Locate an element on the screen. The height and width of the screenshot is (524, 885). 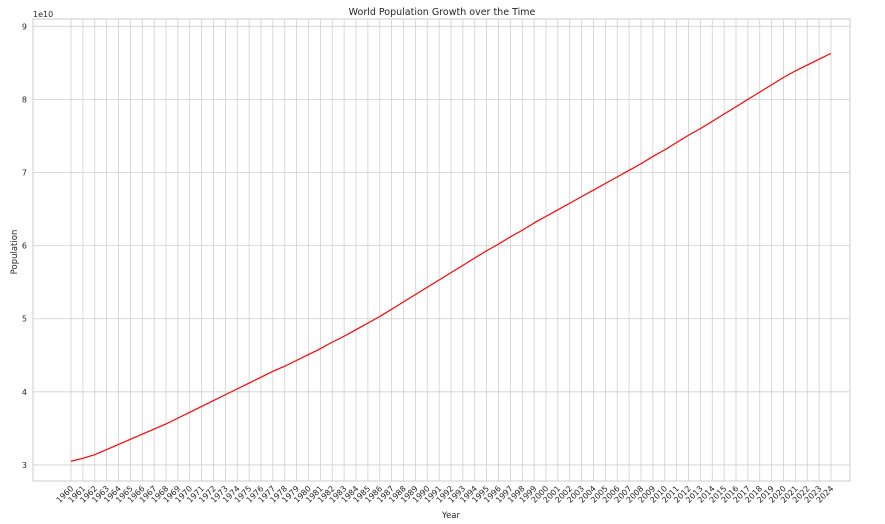
x-axis-label: Year is located at coordinates (451, 516).